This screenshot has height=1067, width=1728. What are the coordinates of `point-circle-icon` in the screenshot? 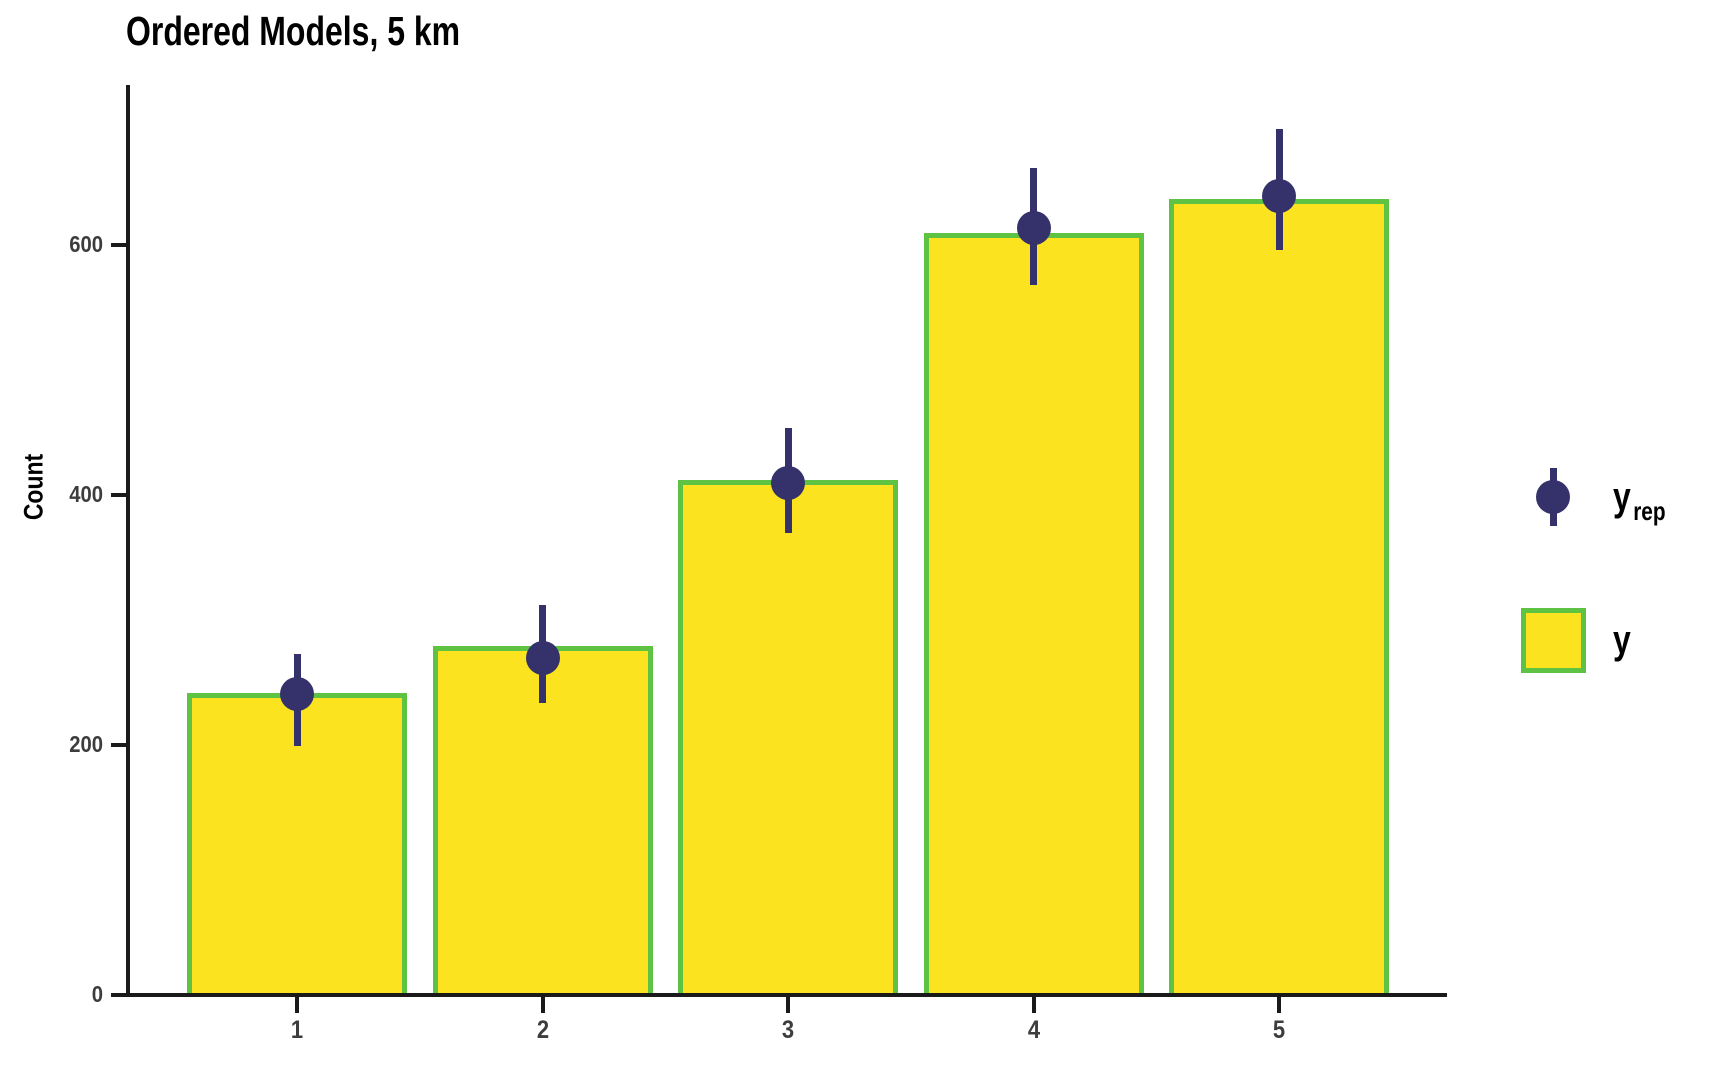 It's located at (1553, 496).